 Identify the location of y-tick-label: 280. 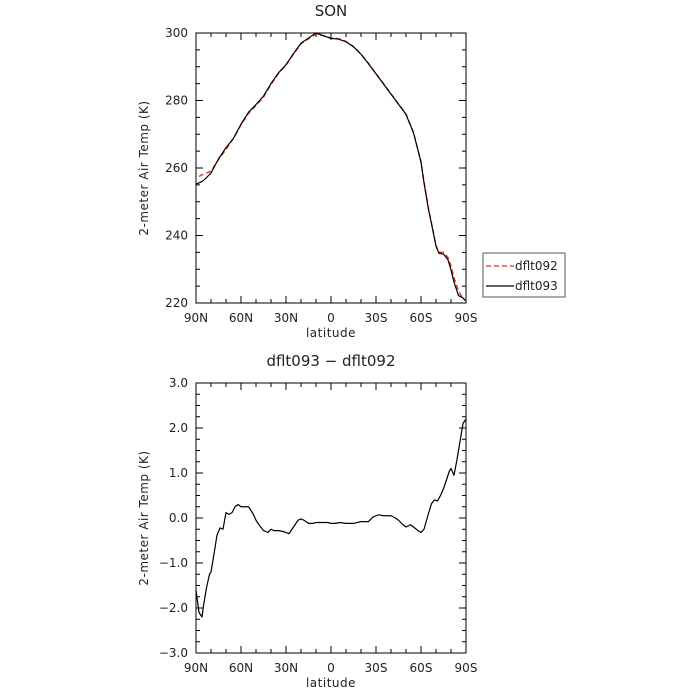
(176, 101).